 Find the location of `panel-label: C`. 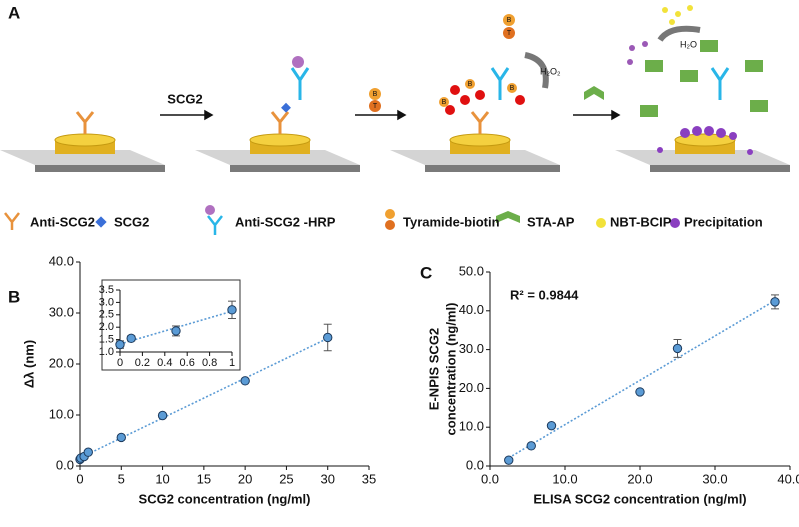

panel-label: C is located at coordinates (426, 272).